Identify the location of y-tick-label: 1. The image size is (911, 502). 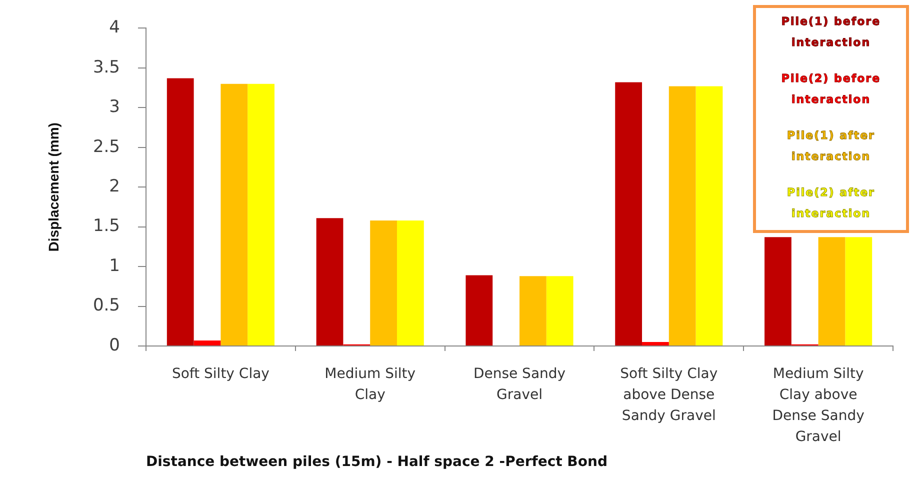
(114, 266).